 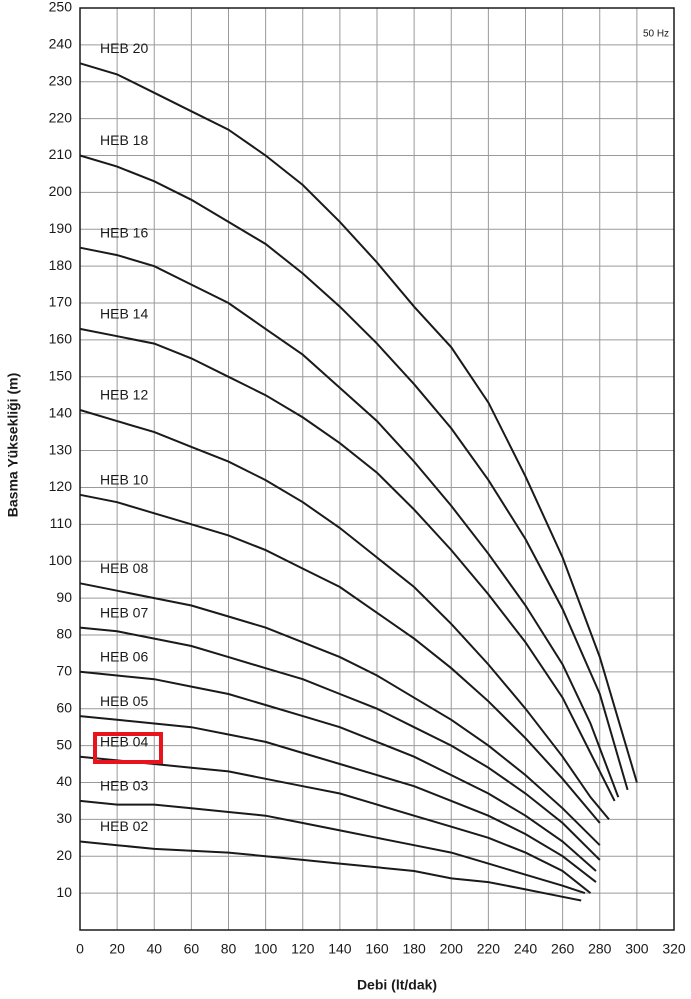 What do you see at coordinates (64, 855) in the screenshot?
I see `y-tick-label: 20` at bounding box center [64, 855].